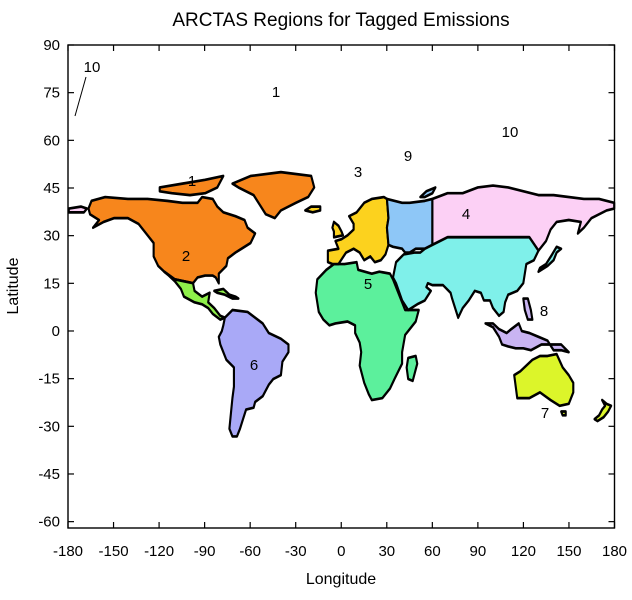 This screenshot has width=632, height=600. What do you see at coordinates (51, 93) in the screenshot?
I see `y-tick-label: 75` at bounding box center [51, 93].